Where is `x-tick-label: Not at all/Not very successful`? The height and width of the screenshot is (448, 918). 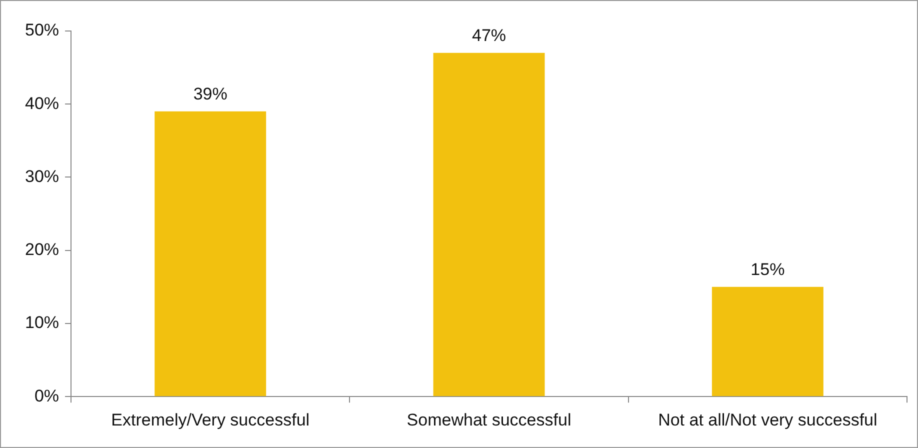 x-tick-label: Not at all/Not very successful is located at coordinates (768, 420).